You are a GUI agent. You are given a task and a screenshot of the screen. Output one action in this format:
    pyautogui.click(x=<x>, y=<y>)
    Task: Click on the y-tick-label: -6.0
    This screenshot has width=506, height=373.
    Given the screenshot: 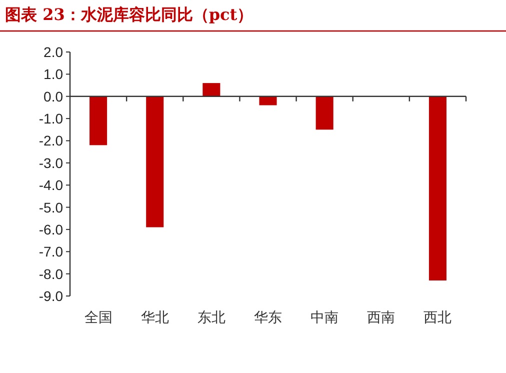 What is the action you would take?
    pyautogui.click(x=51, y=229)
    